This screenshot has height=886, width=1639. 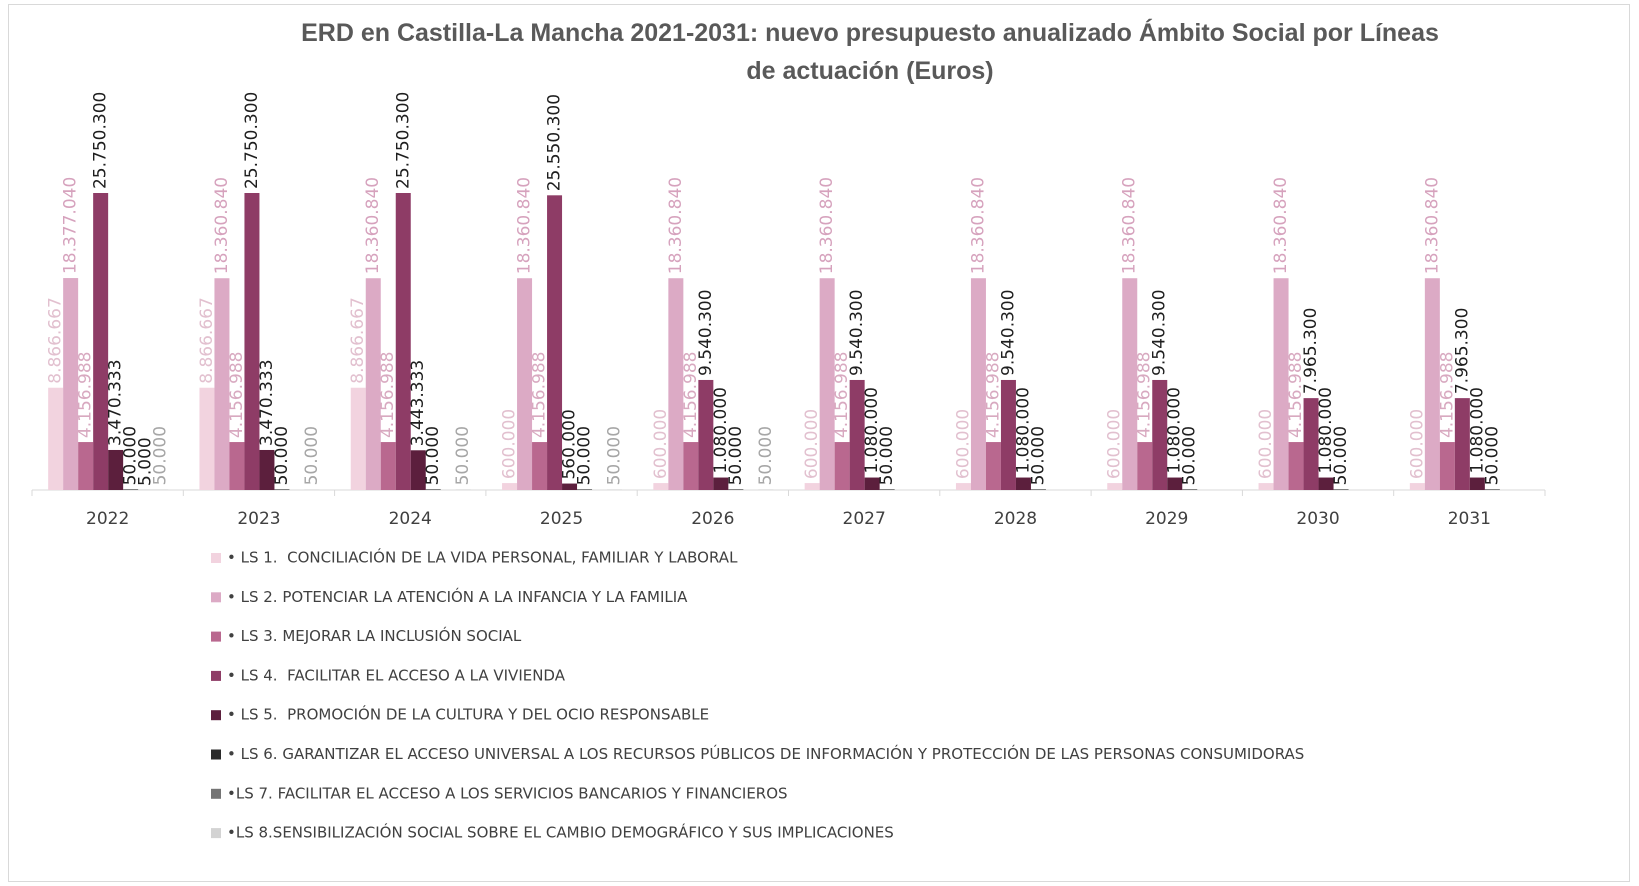 What do you see at coordinates (555, 142) in the screenshot?
I see `data-label: 25.550.300` at bounding box center [555, 142].